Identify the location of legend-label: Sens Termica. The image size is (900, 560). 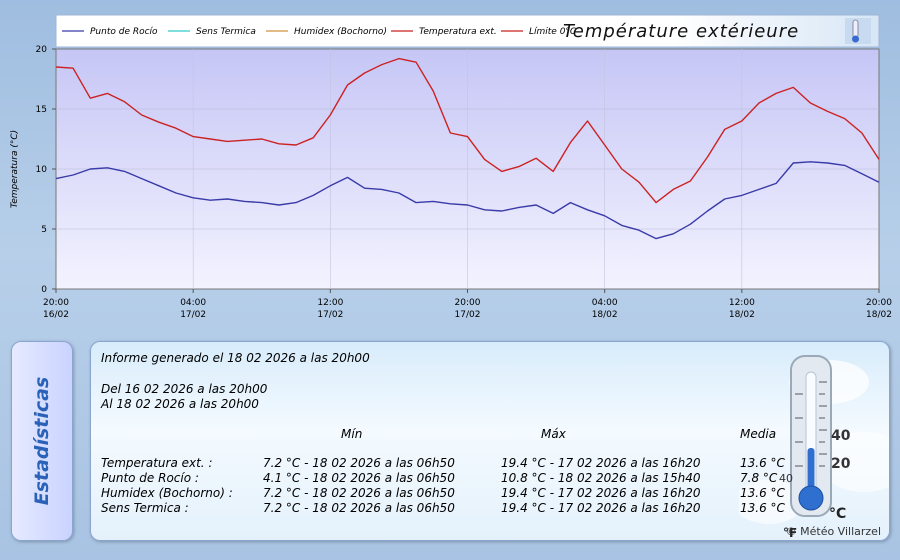
(226, 32).